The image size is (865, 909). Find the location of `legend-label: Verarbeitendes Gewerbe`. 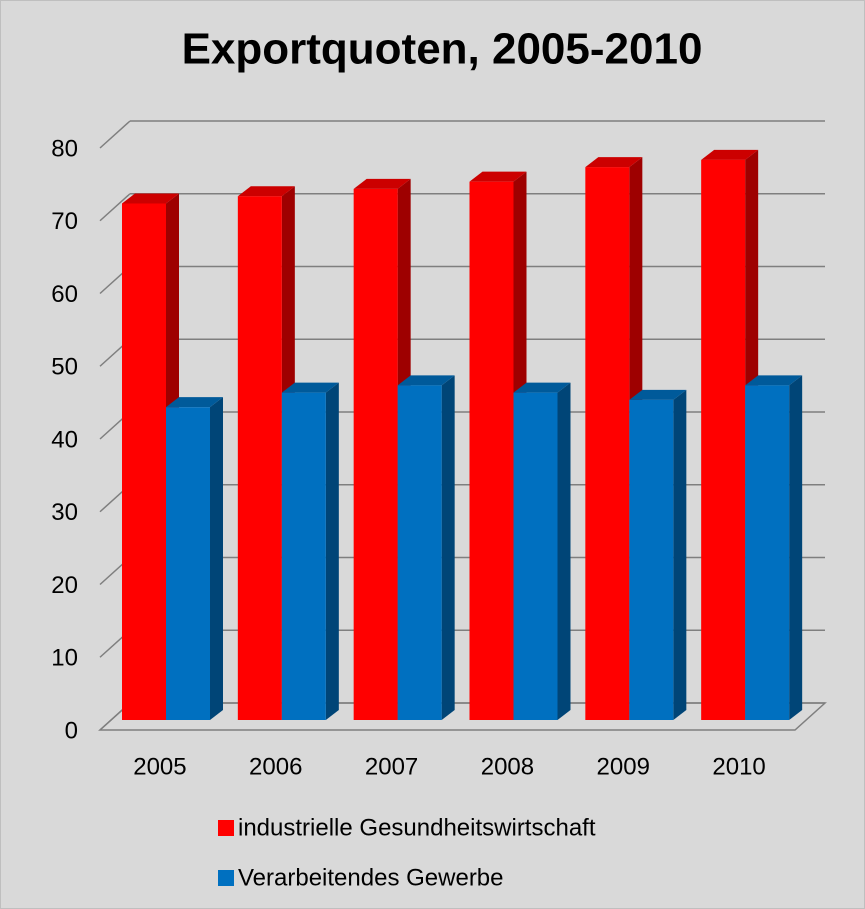

legend-label: Verarbeitendes Gewerbe is located at coordinates (371, 877).